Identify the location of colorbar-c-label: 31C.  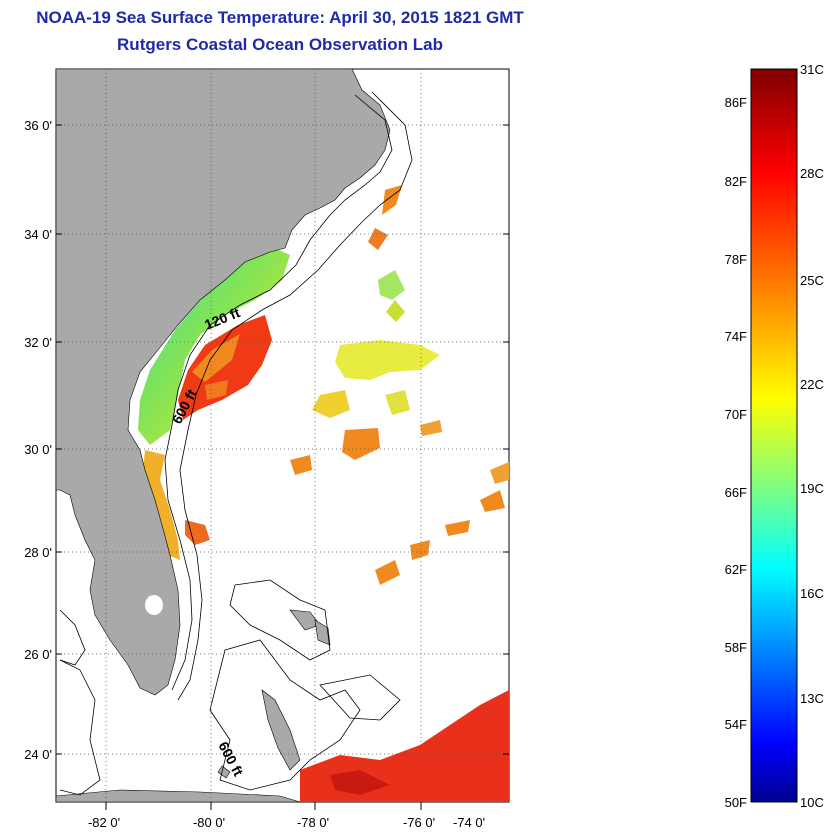
(812, 69).